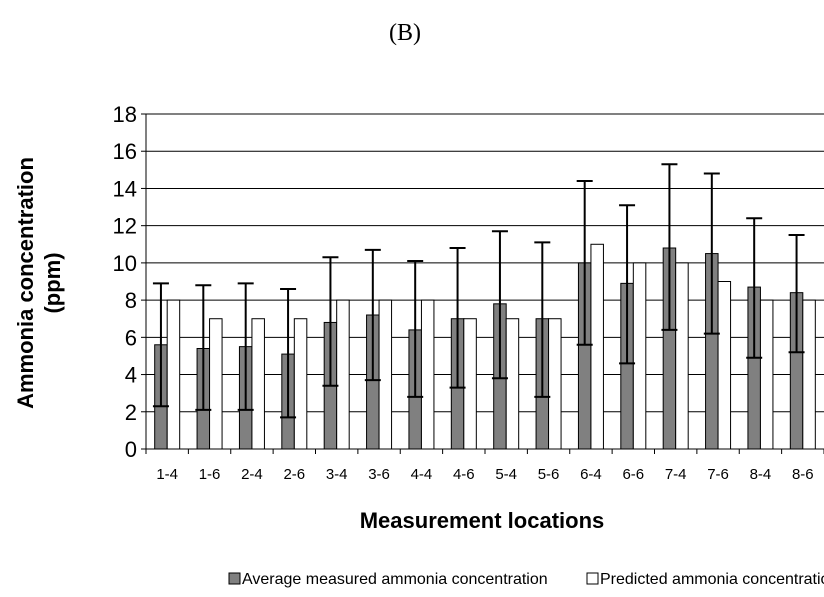  Describe the element at coordinates (131, 375) in the screenshot. I see `y-tick-label: 4` at that location.